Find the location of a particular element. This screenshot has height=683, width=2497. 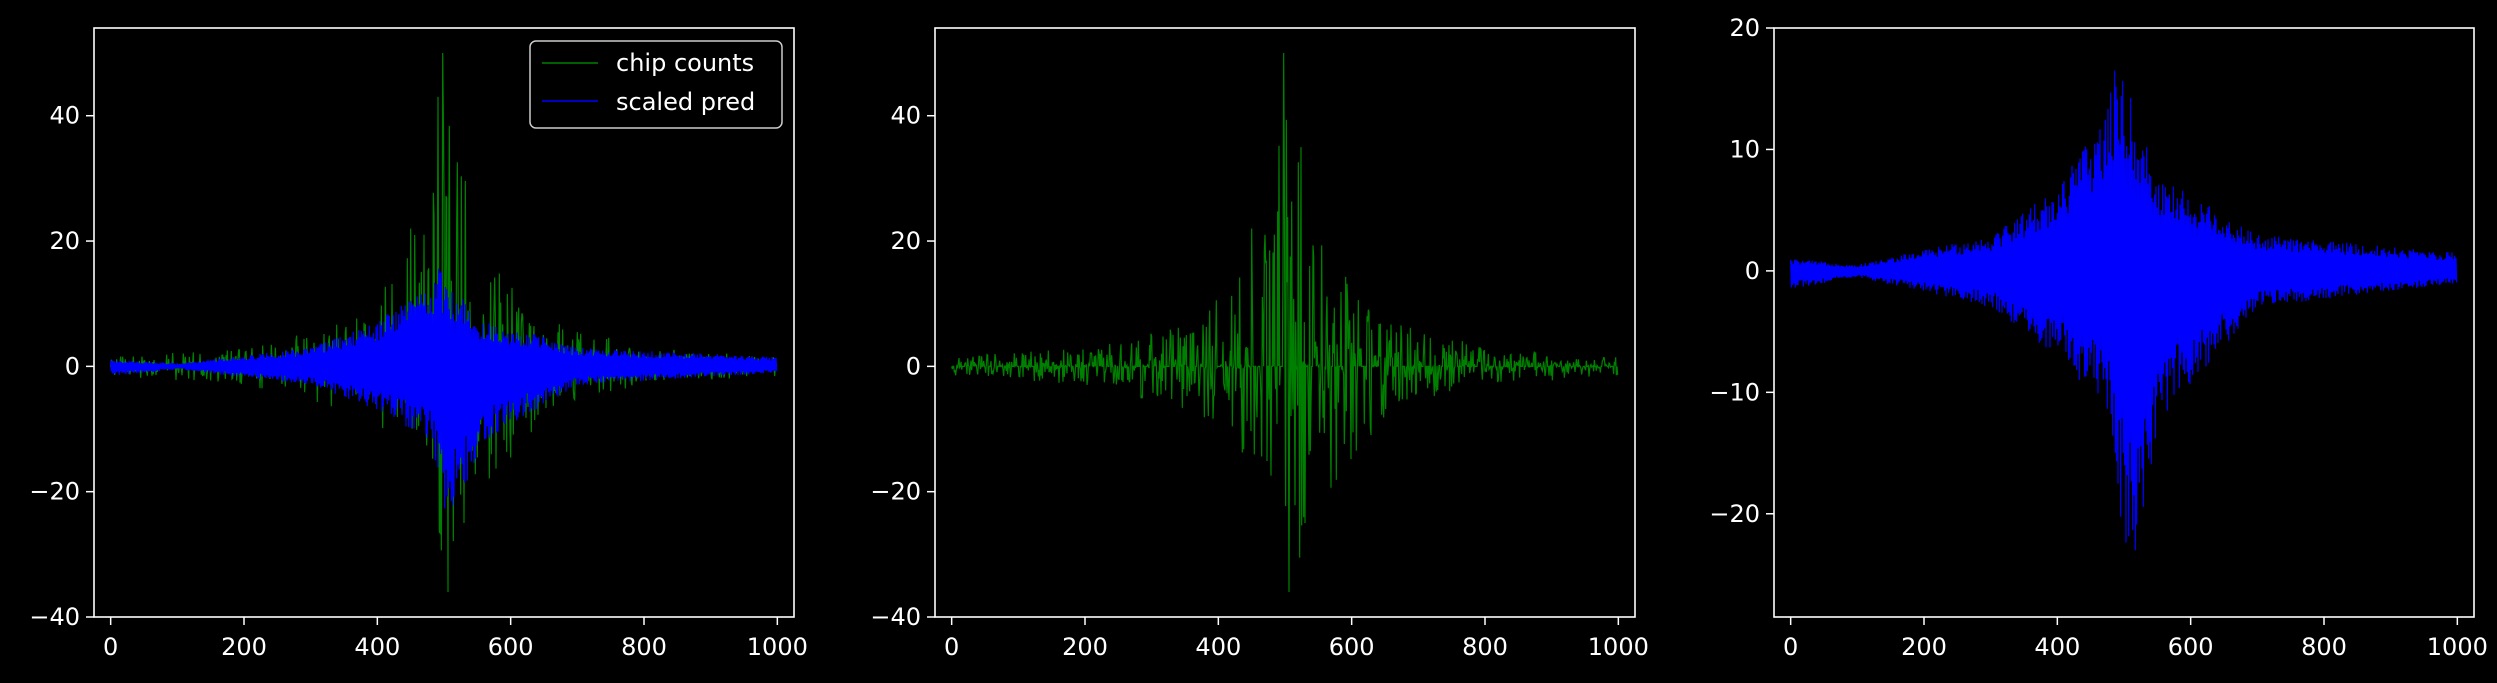

legend-label-chip-counts: chip counts is located at coordinates (685, 63).